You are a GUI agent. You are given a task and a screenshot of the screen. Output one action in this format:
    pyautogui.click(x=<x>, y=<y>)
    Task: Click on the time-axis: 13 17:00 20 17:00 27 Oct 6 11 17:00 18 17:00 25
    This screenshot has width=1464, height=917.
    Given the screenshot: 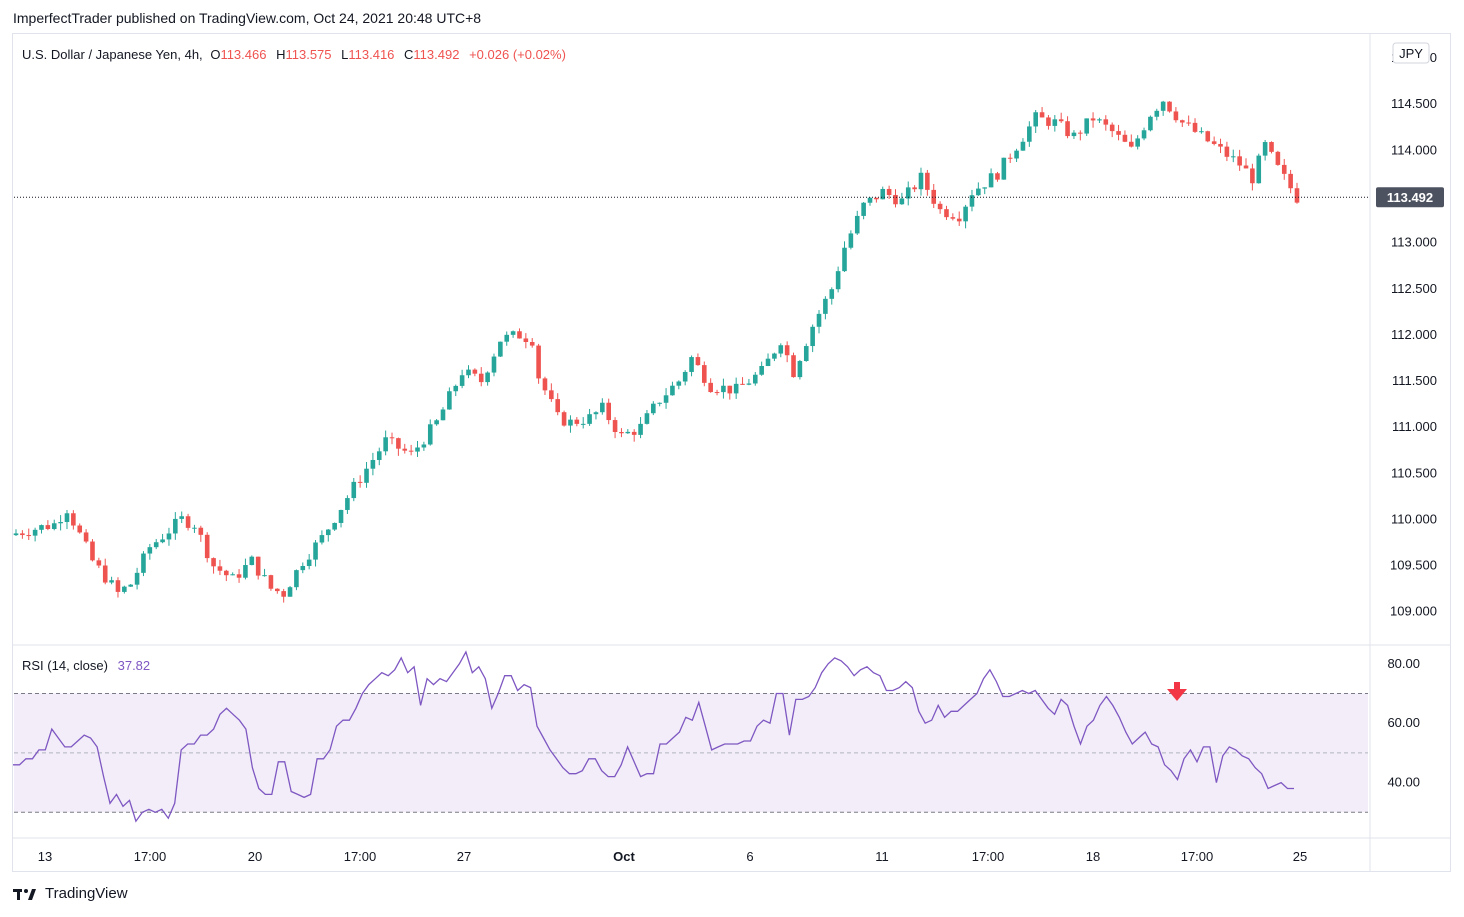 What is the action you would take?
    pyautogui.click(x=672, y=856)
    